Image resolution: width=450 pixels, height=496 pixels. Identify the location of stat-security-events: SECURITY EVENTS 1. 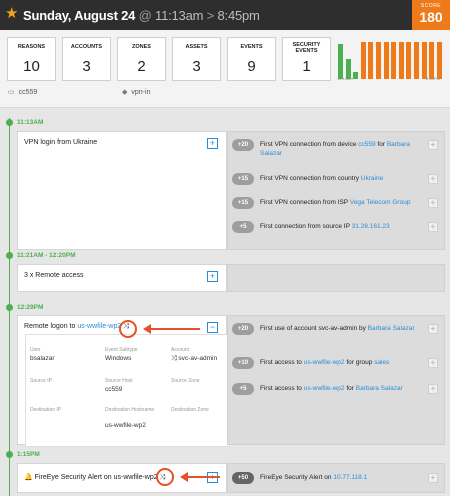
(306, 59).